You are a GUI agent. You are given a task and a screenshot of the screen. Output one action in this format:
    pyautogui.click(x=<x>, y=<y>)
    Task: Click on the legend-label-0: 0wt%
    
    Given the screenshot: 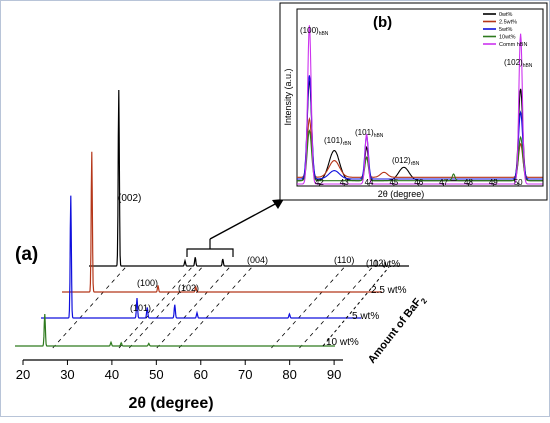 What is the action you would take?
    pyautogui.click(x=506, y=15)
    